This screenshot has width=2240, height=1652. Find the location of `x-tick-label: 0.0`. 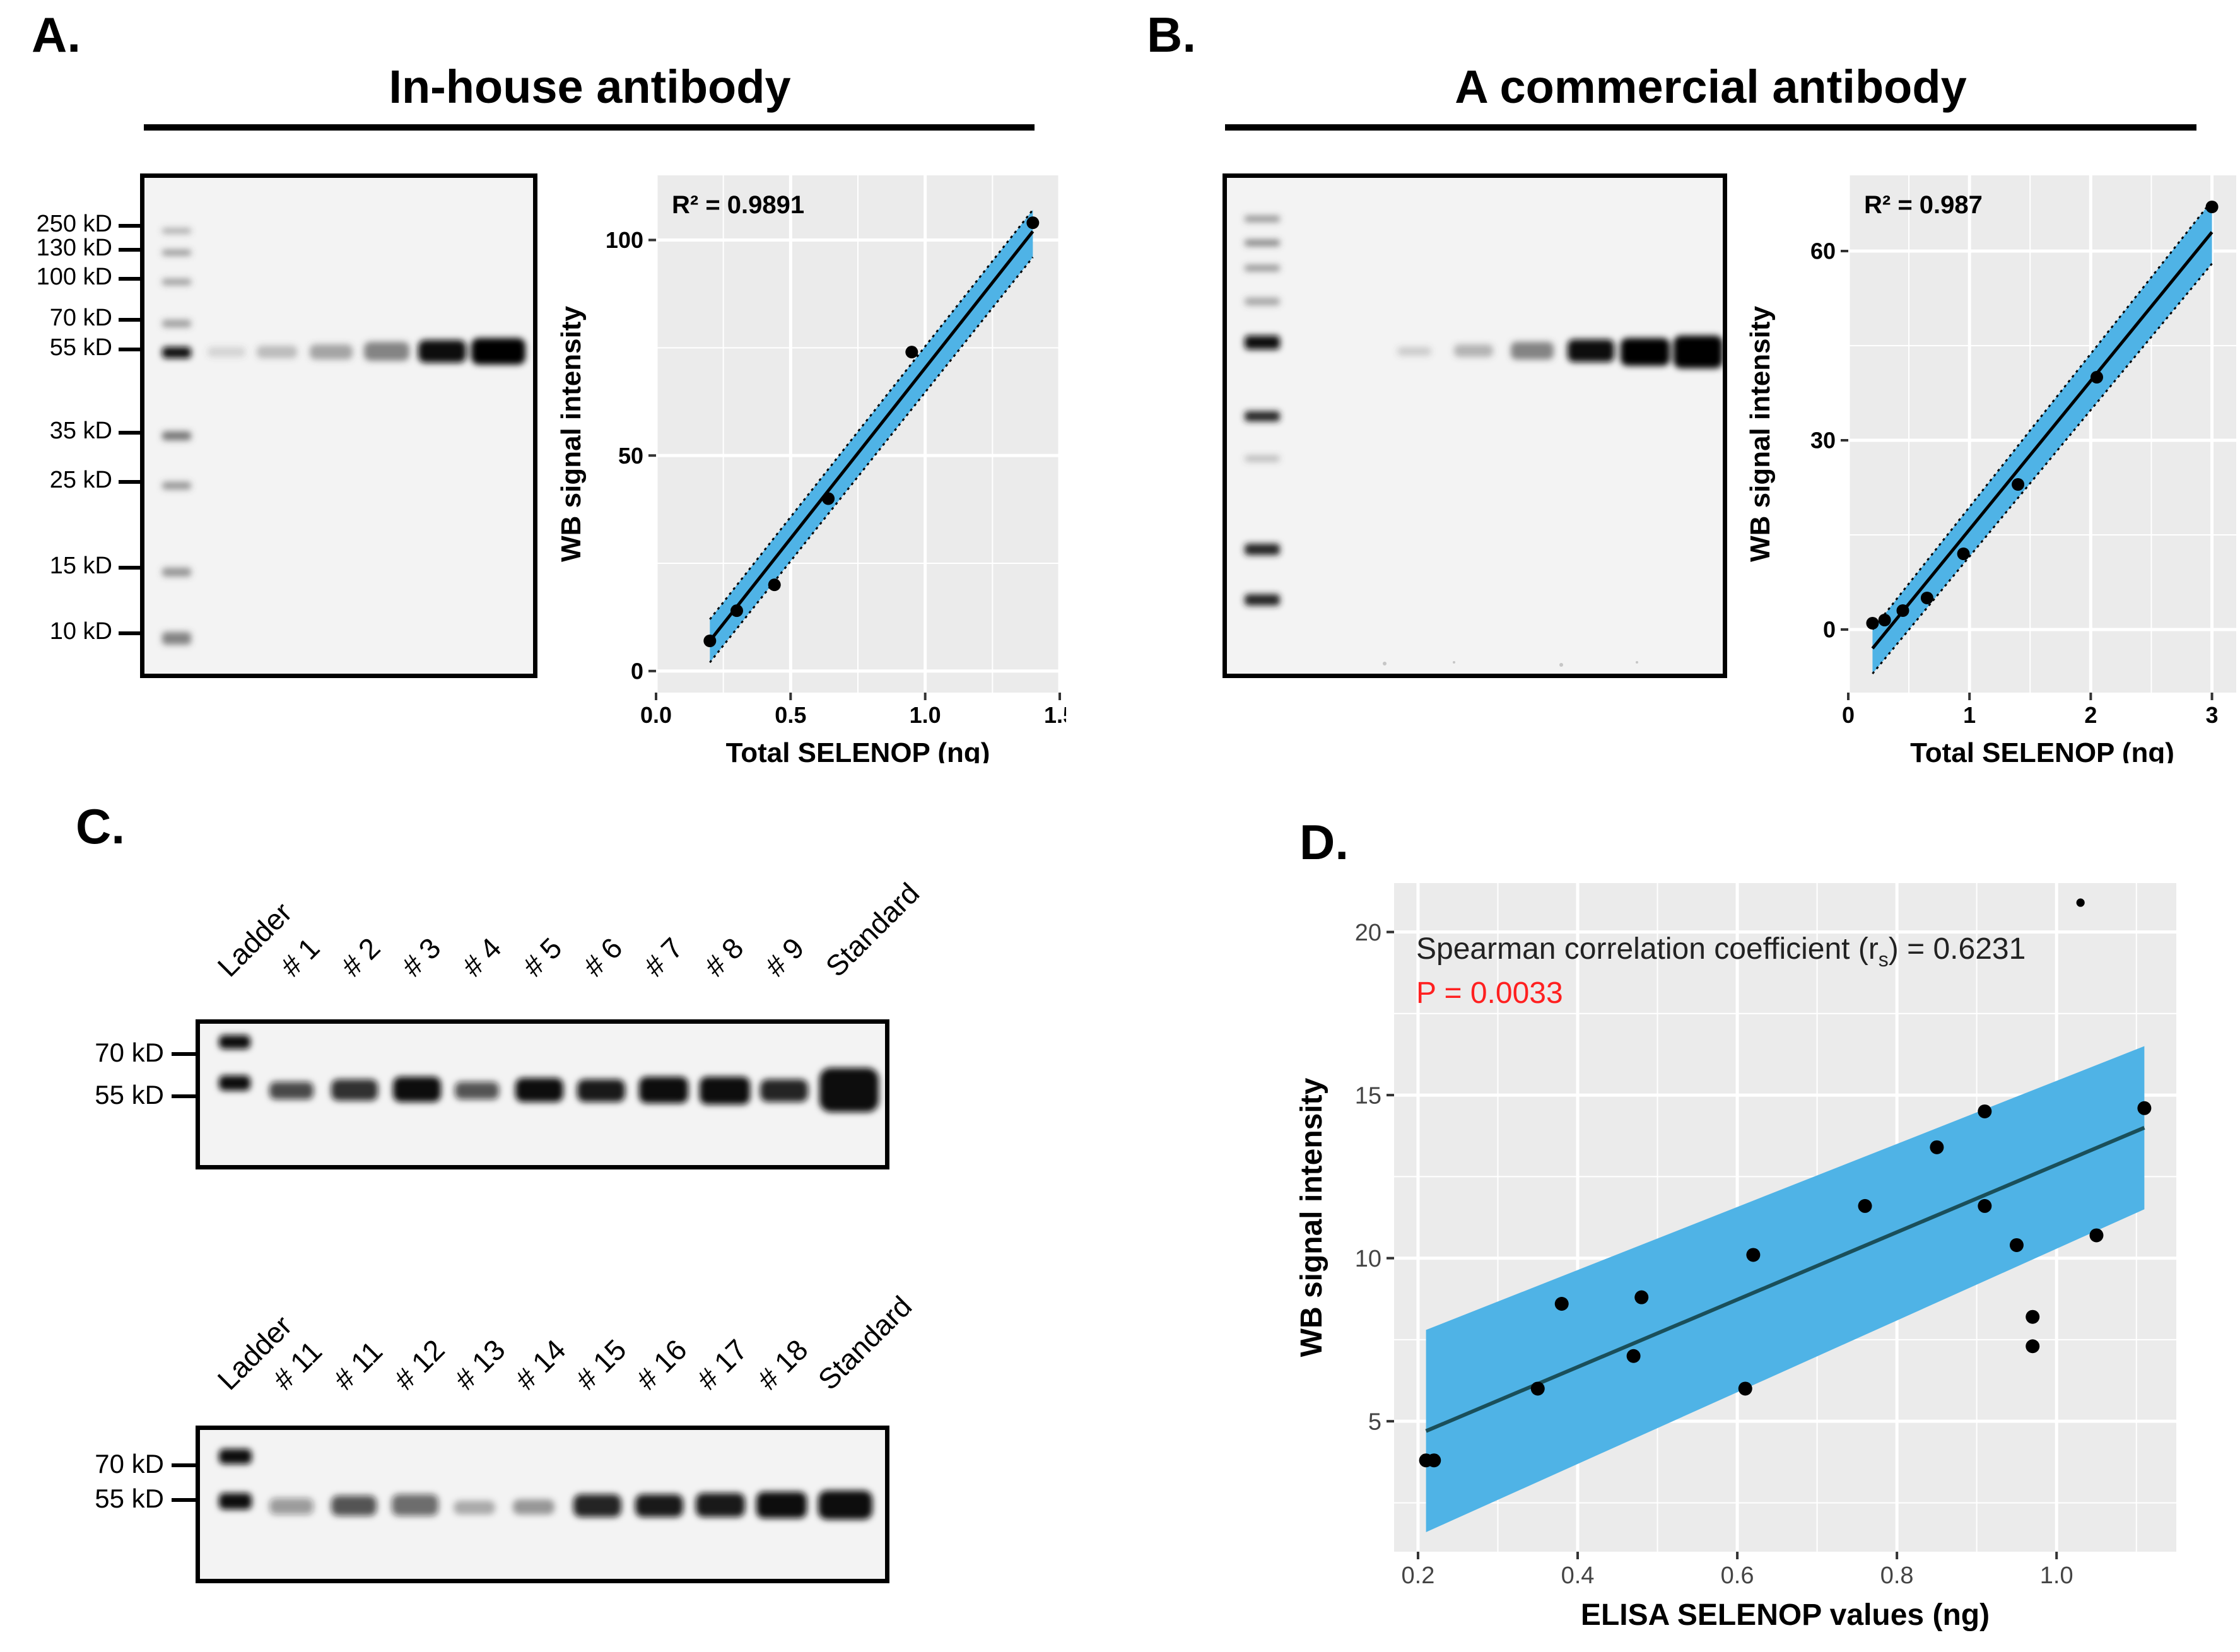

x-tick-label: 0.0 is located at coordinates (656, 715).